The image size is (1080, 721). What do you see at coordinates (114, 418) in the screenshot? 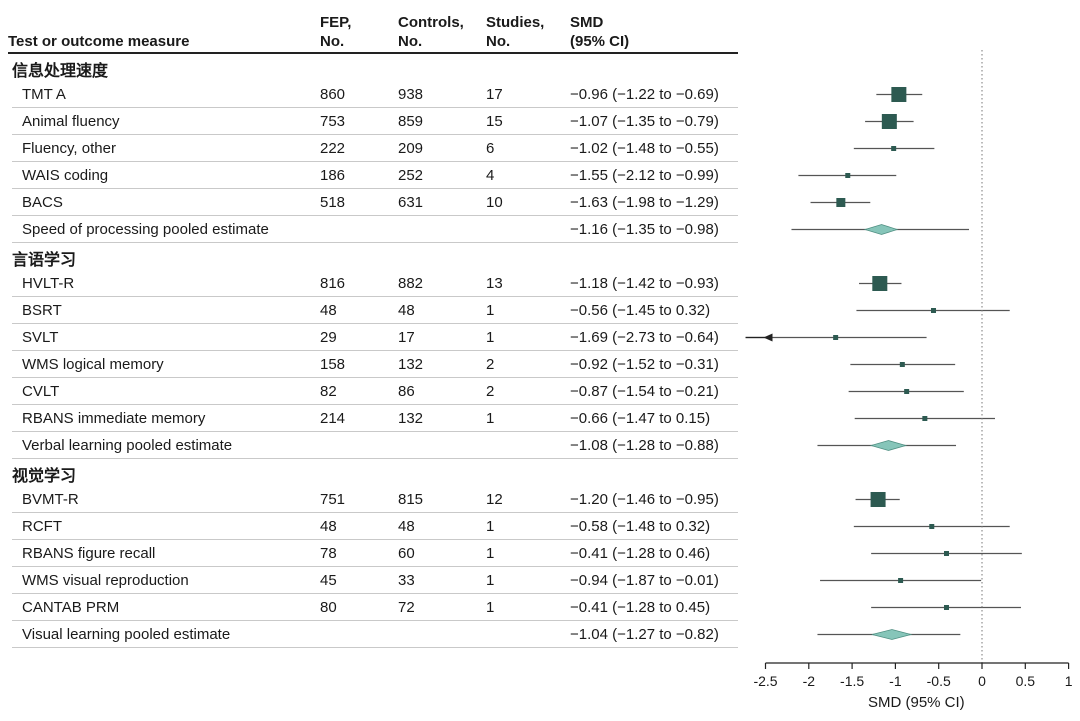
I see `row-label: RBANS immediate memory` at bounding box center [114, 418].